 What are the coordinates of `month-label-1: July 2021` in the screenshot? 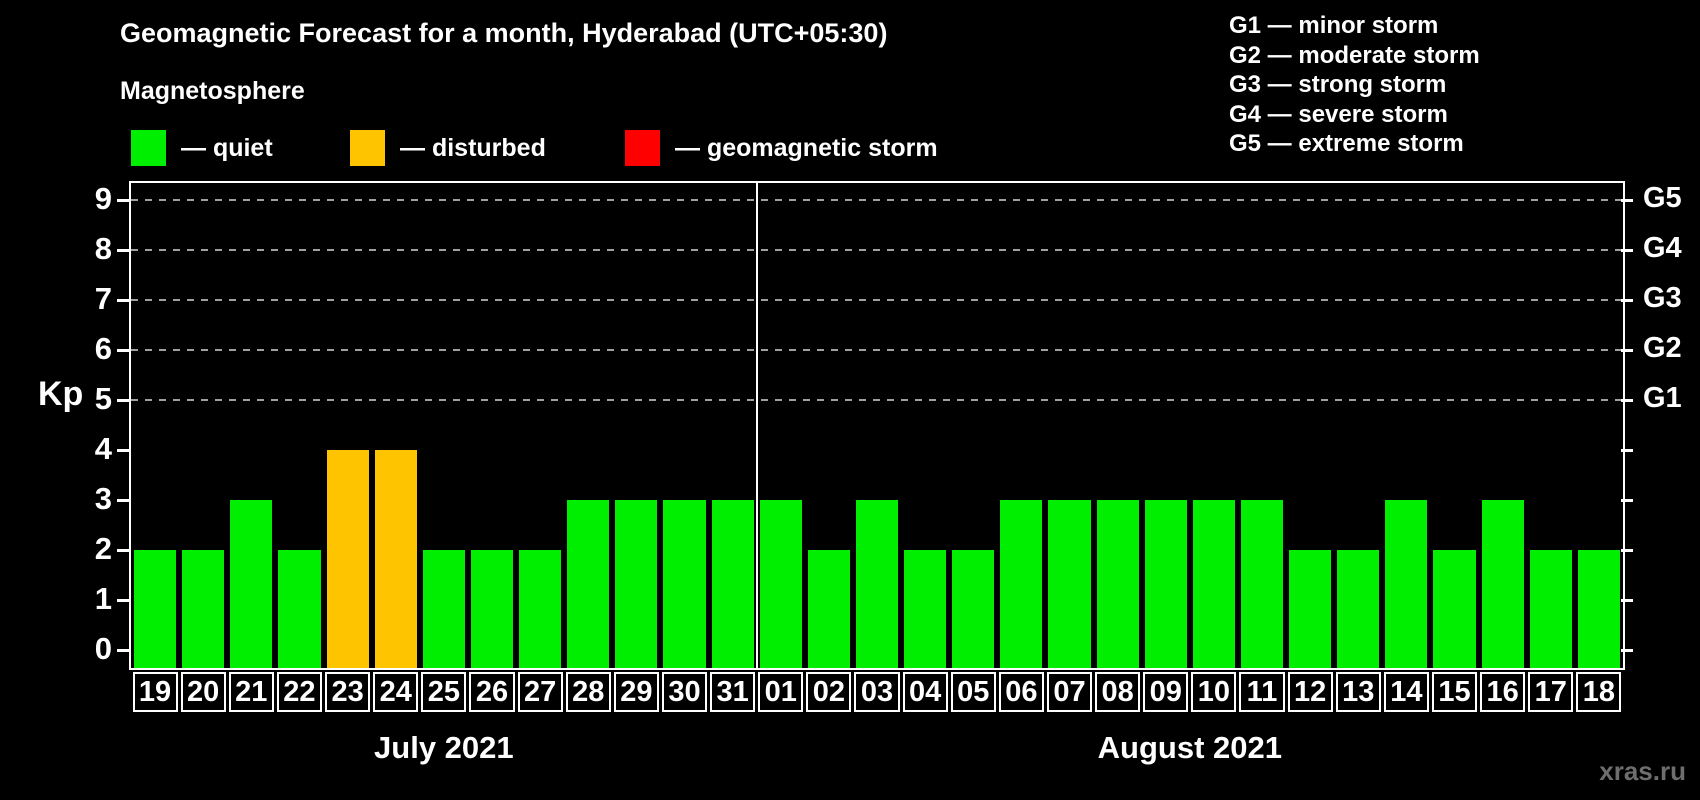 It's located at (444, 747).